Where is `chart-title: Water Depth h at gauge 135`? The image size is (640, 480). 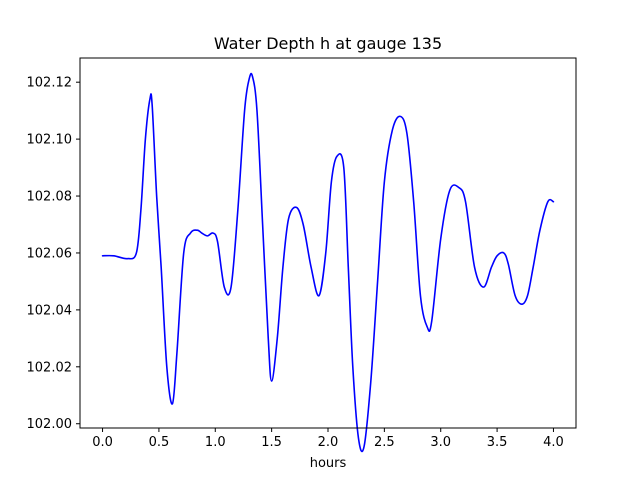 chart-title: Water Depth h at gauge 135 is located at coordinates (328, 43).